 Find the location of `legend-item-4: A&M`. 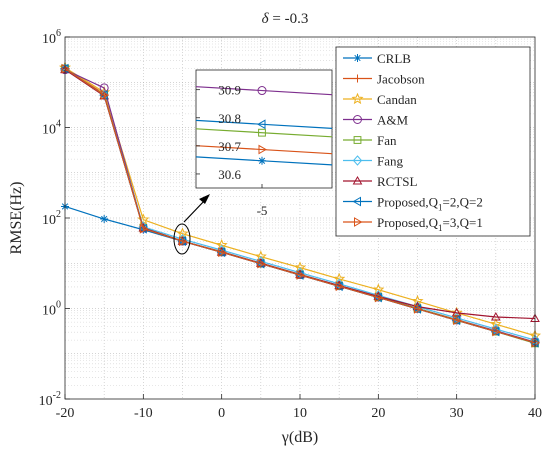

legend-item-4: A&M is located at coordinates (376, 120).